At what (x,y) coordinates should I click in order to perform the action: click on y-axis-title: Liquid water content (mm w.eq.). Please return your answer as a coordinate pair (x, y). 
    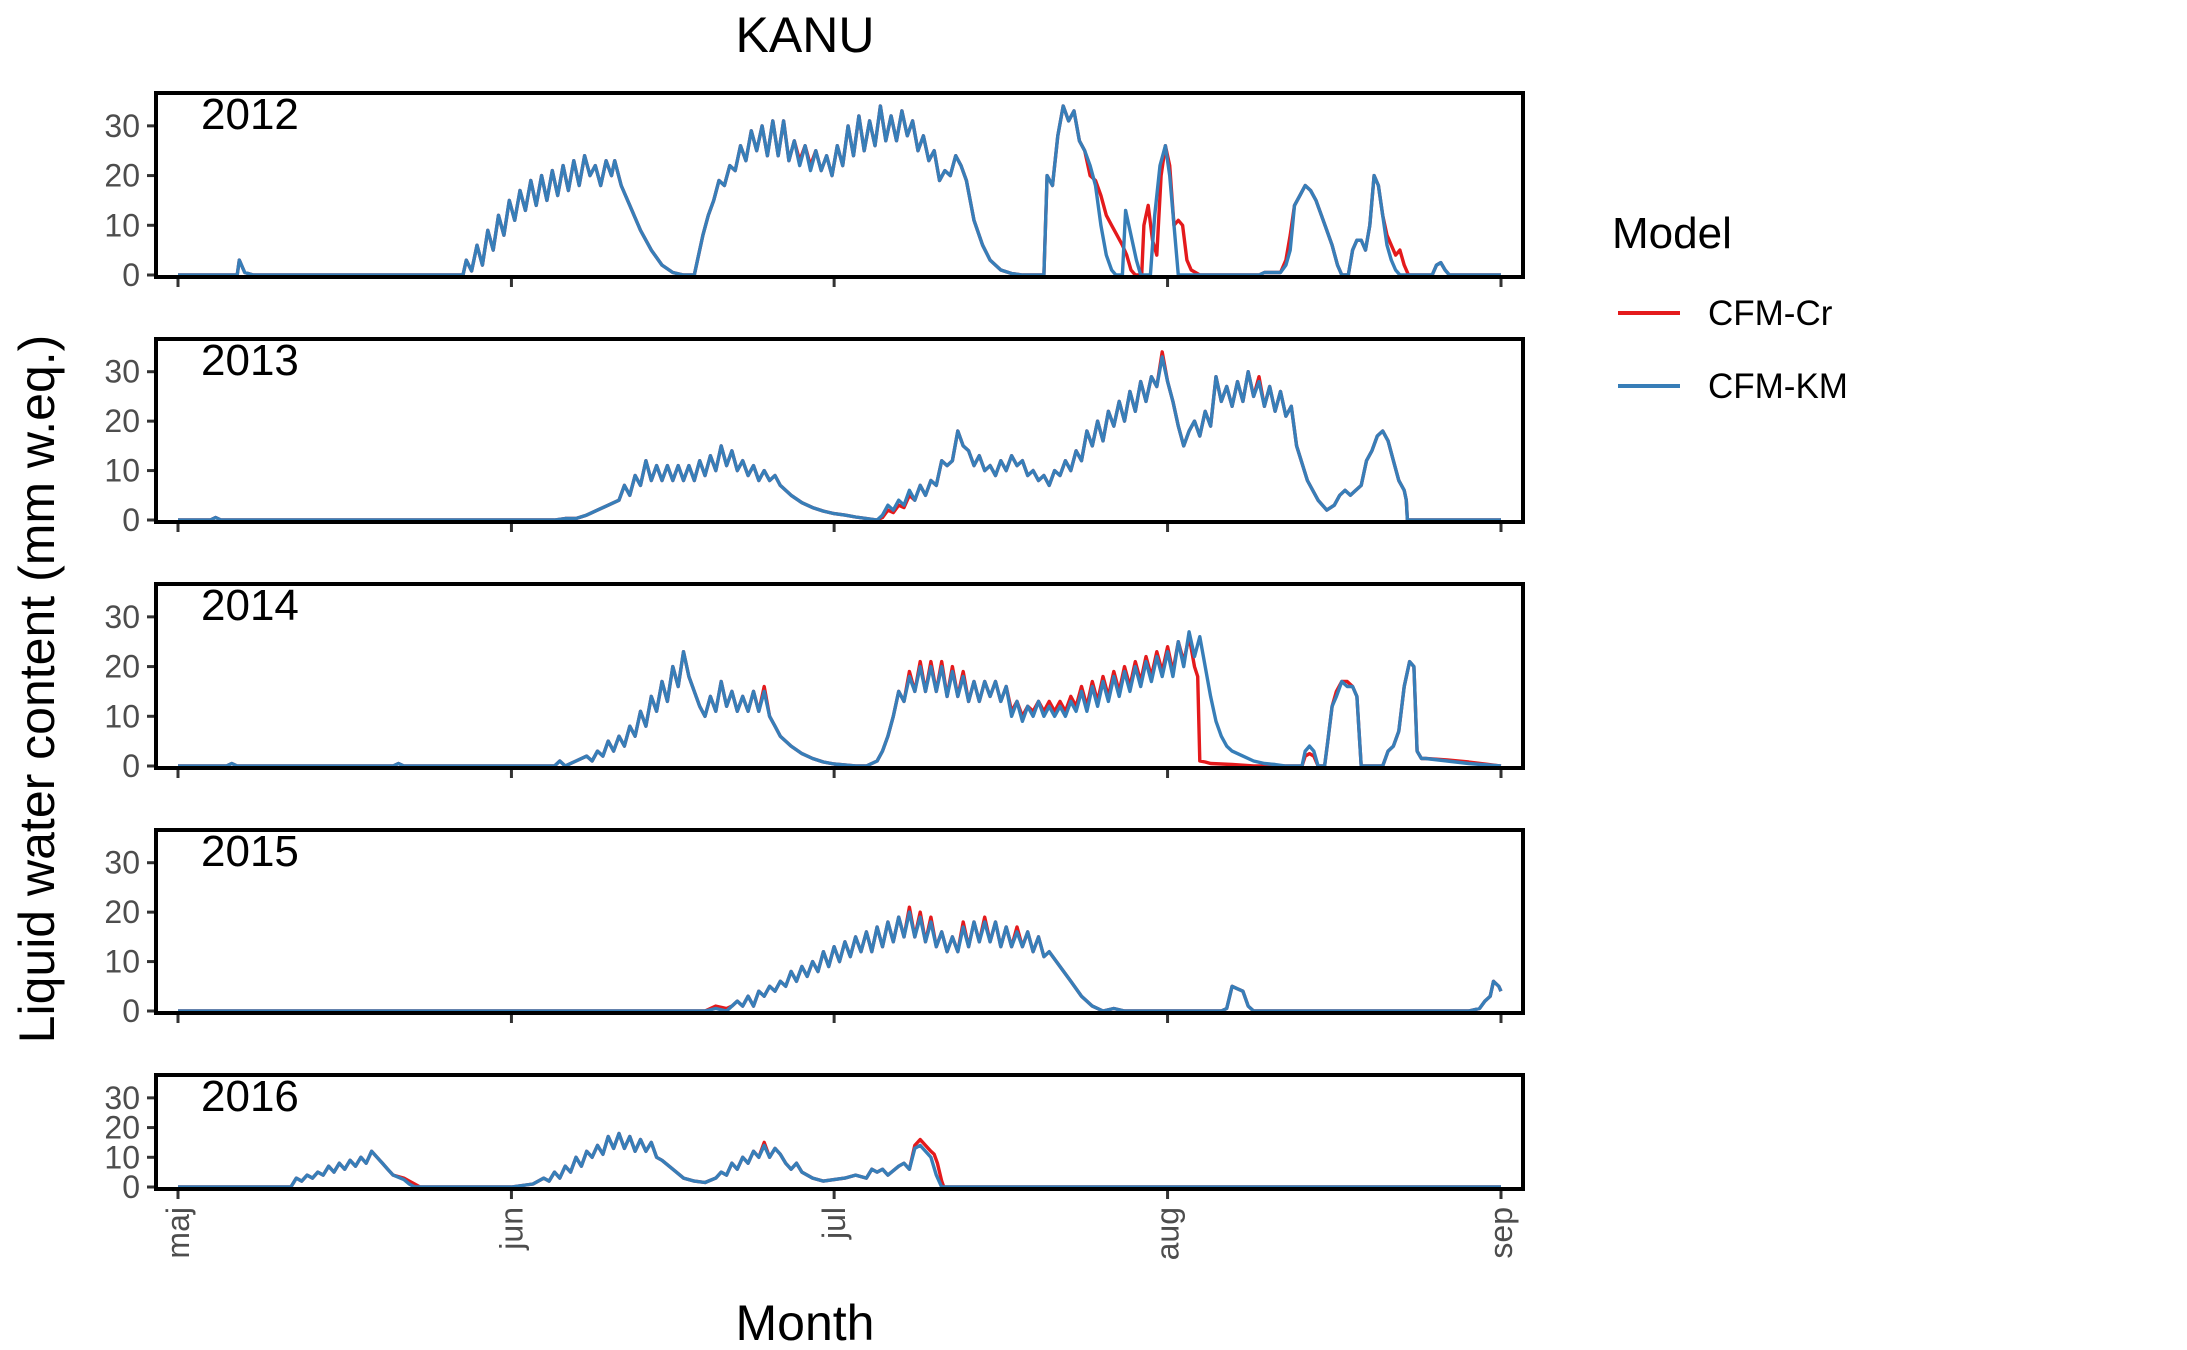
    Looking at the image, I should click on (37, 689).